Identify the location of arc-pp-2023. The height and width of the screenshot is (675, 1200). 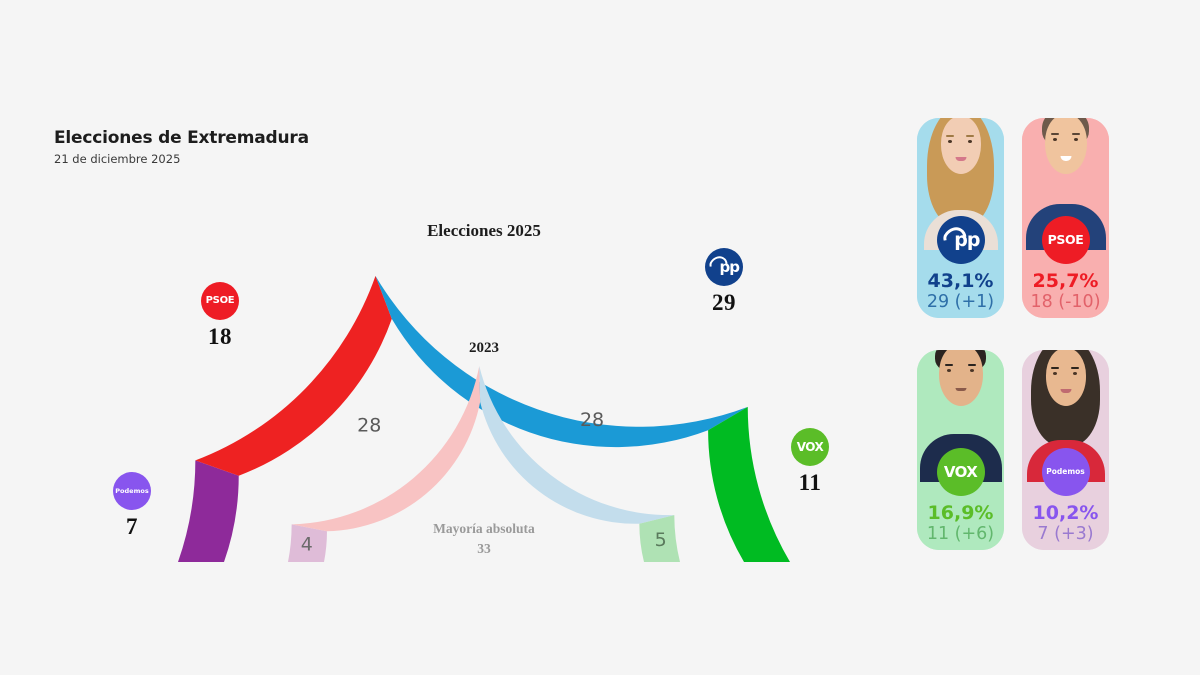
(577, 445).